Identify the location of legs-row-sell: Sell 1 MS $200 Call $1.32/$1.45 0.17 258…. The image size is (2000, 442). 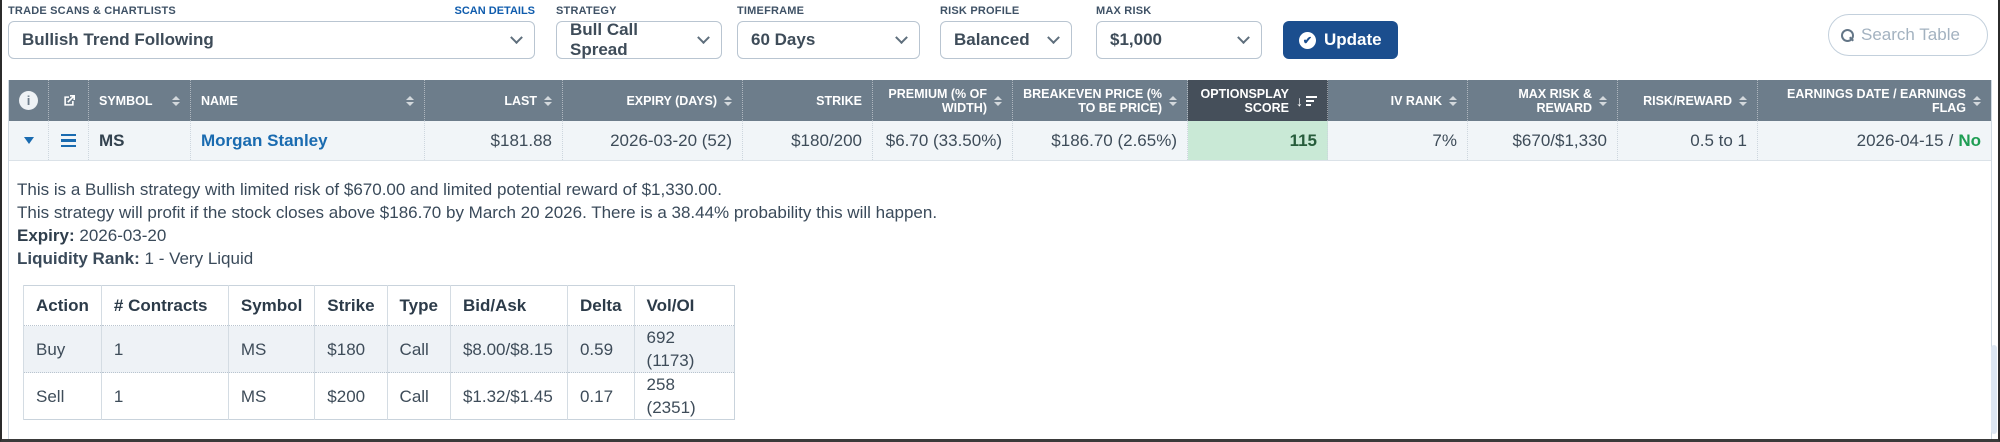
(379, 396).